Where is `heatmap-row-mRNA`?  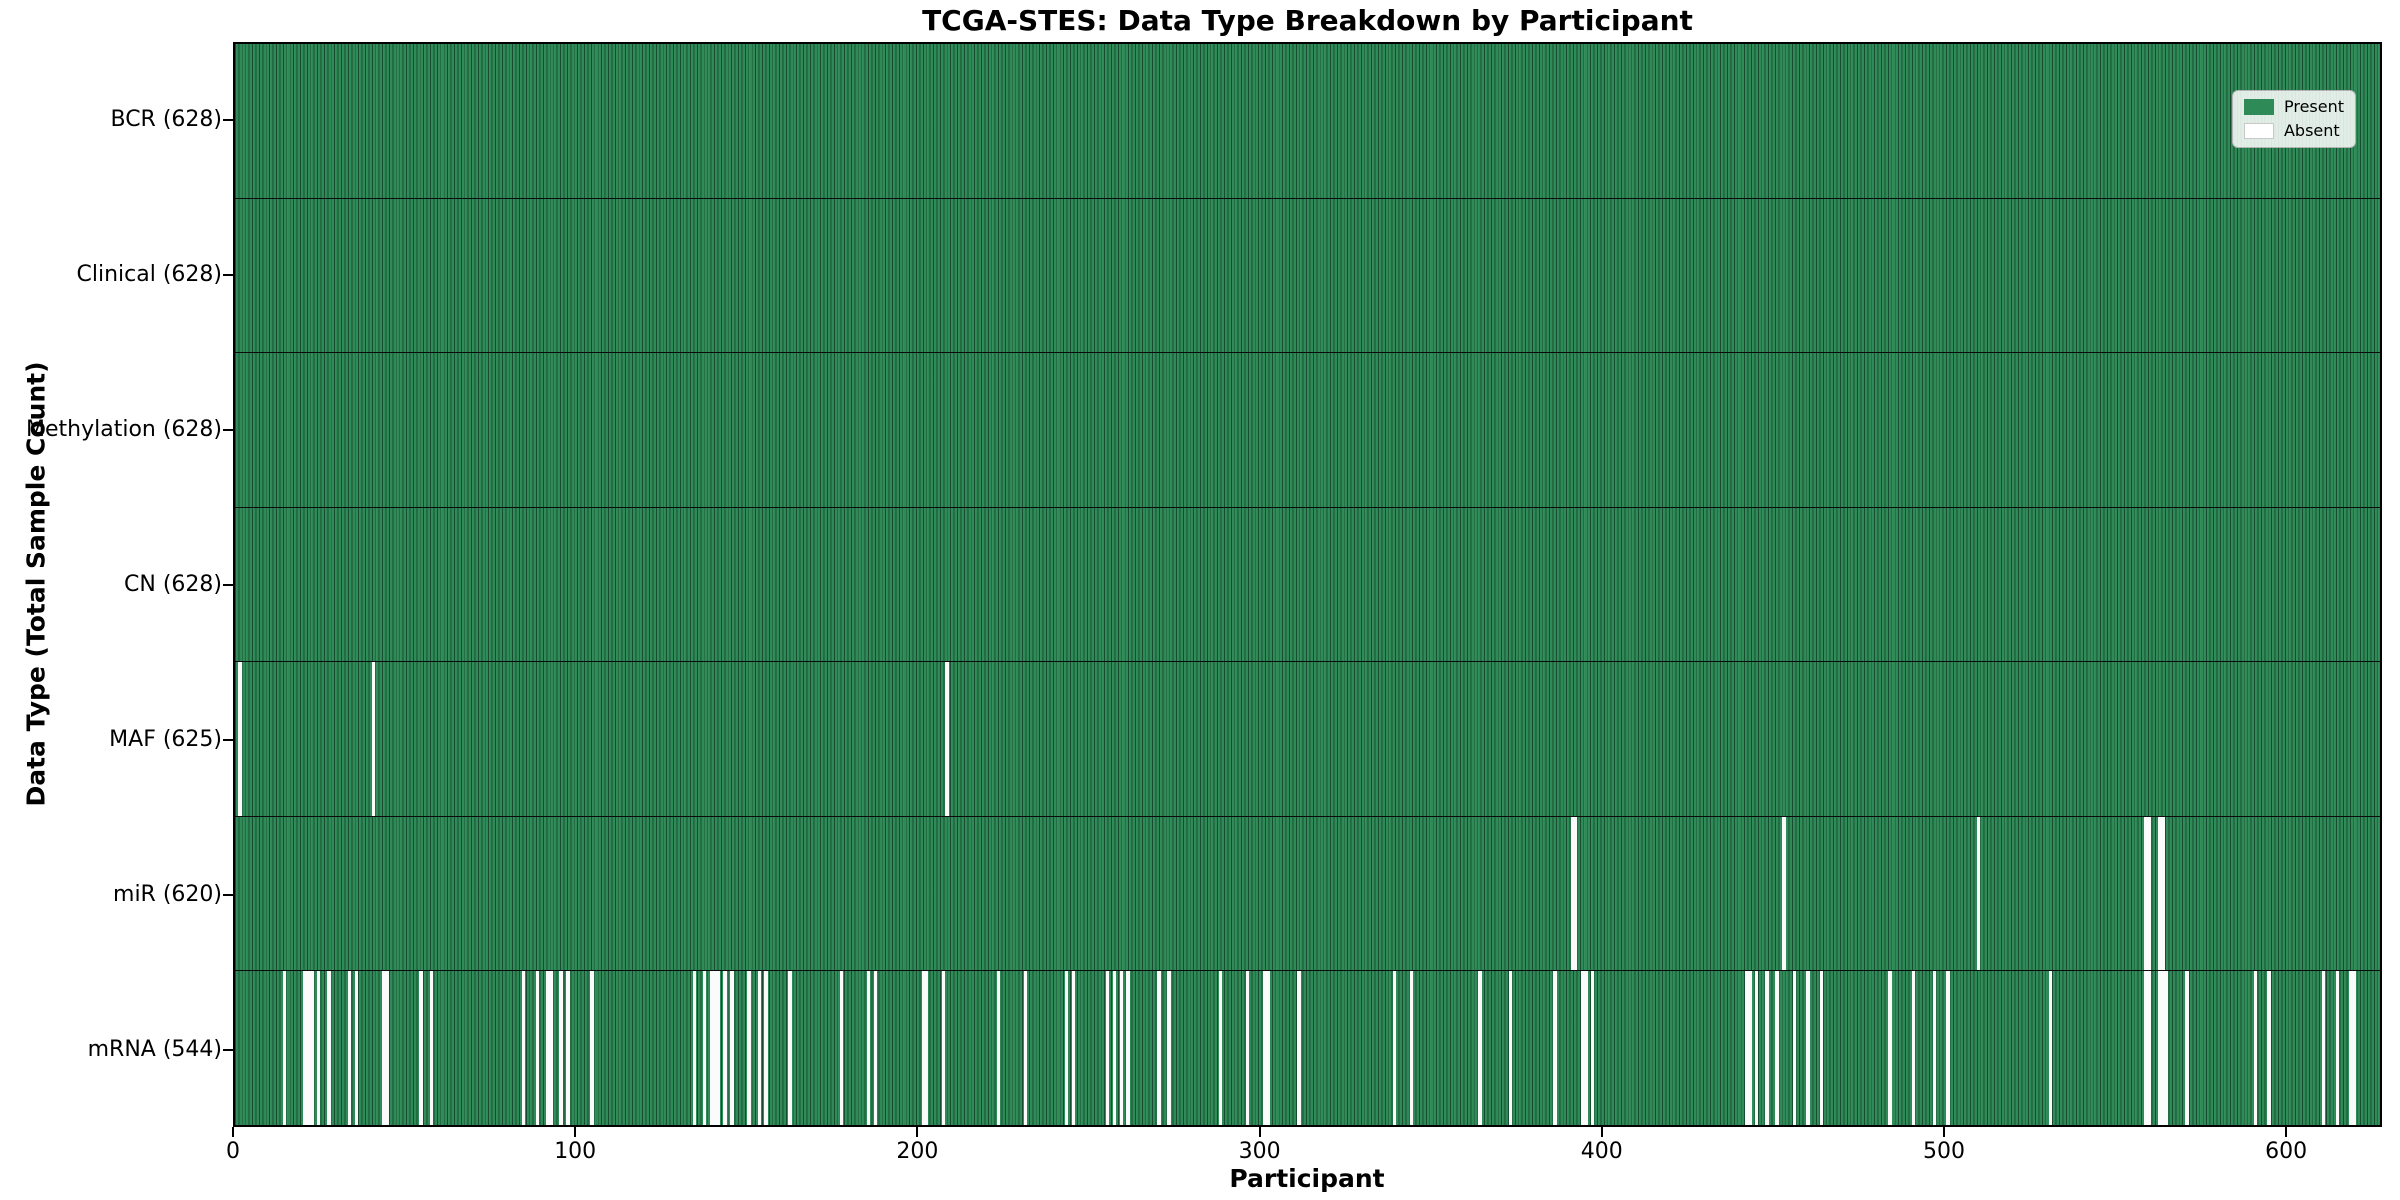
heatmap-row-mRNA is located at coordinates (1307, 1048).